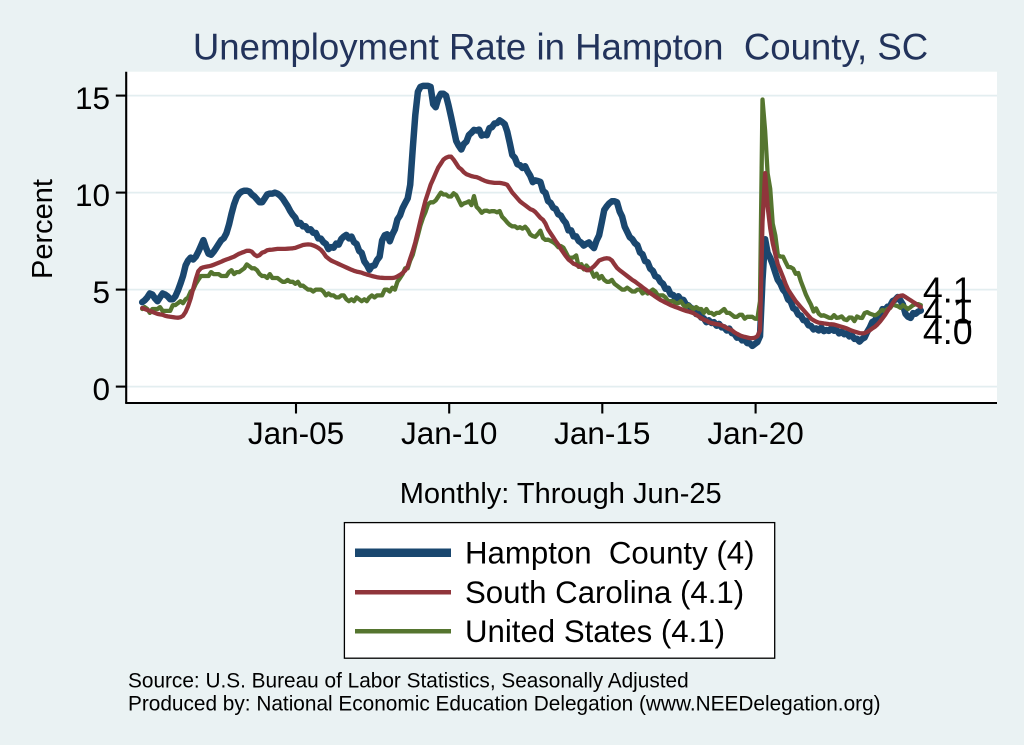  What do you see at coordinates (595, 631) in the screenshot?
I see `svg-text: United States (4.1)` at bounding box center [595, 631].